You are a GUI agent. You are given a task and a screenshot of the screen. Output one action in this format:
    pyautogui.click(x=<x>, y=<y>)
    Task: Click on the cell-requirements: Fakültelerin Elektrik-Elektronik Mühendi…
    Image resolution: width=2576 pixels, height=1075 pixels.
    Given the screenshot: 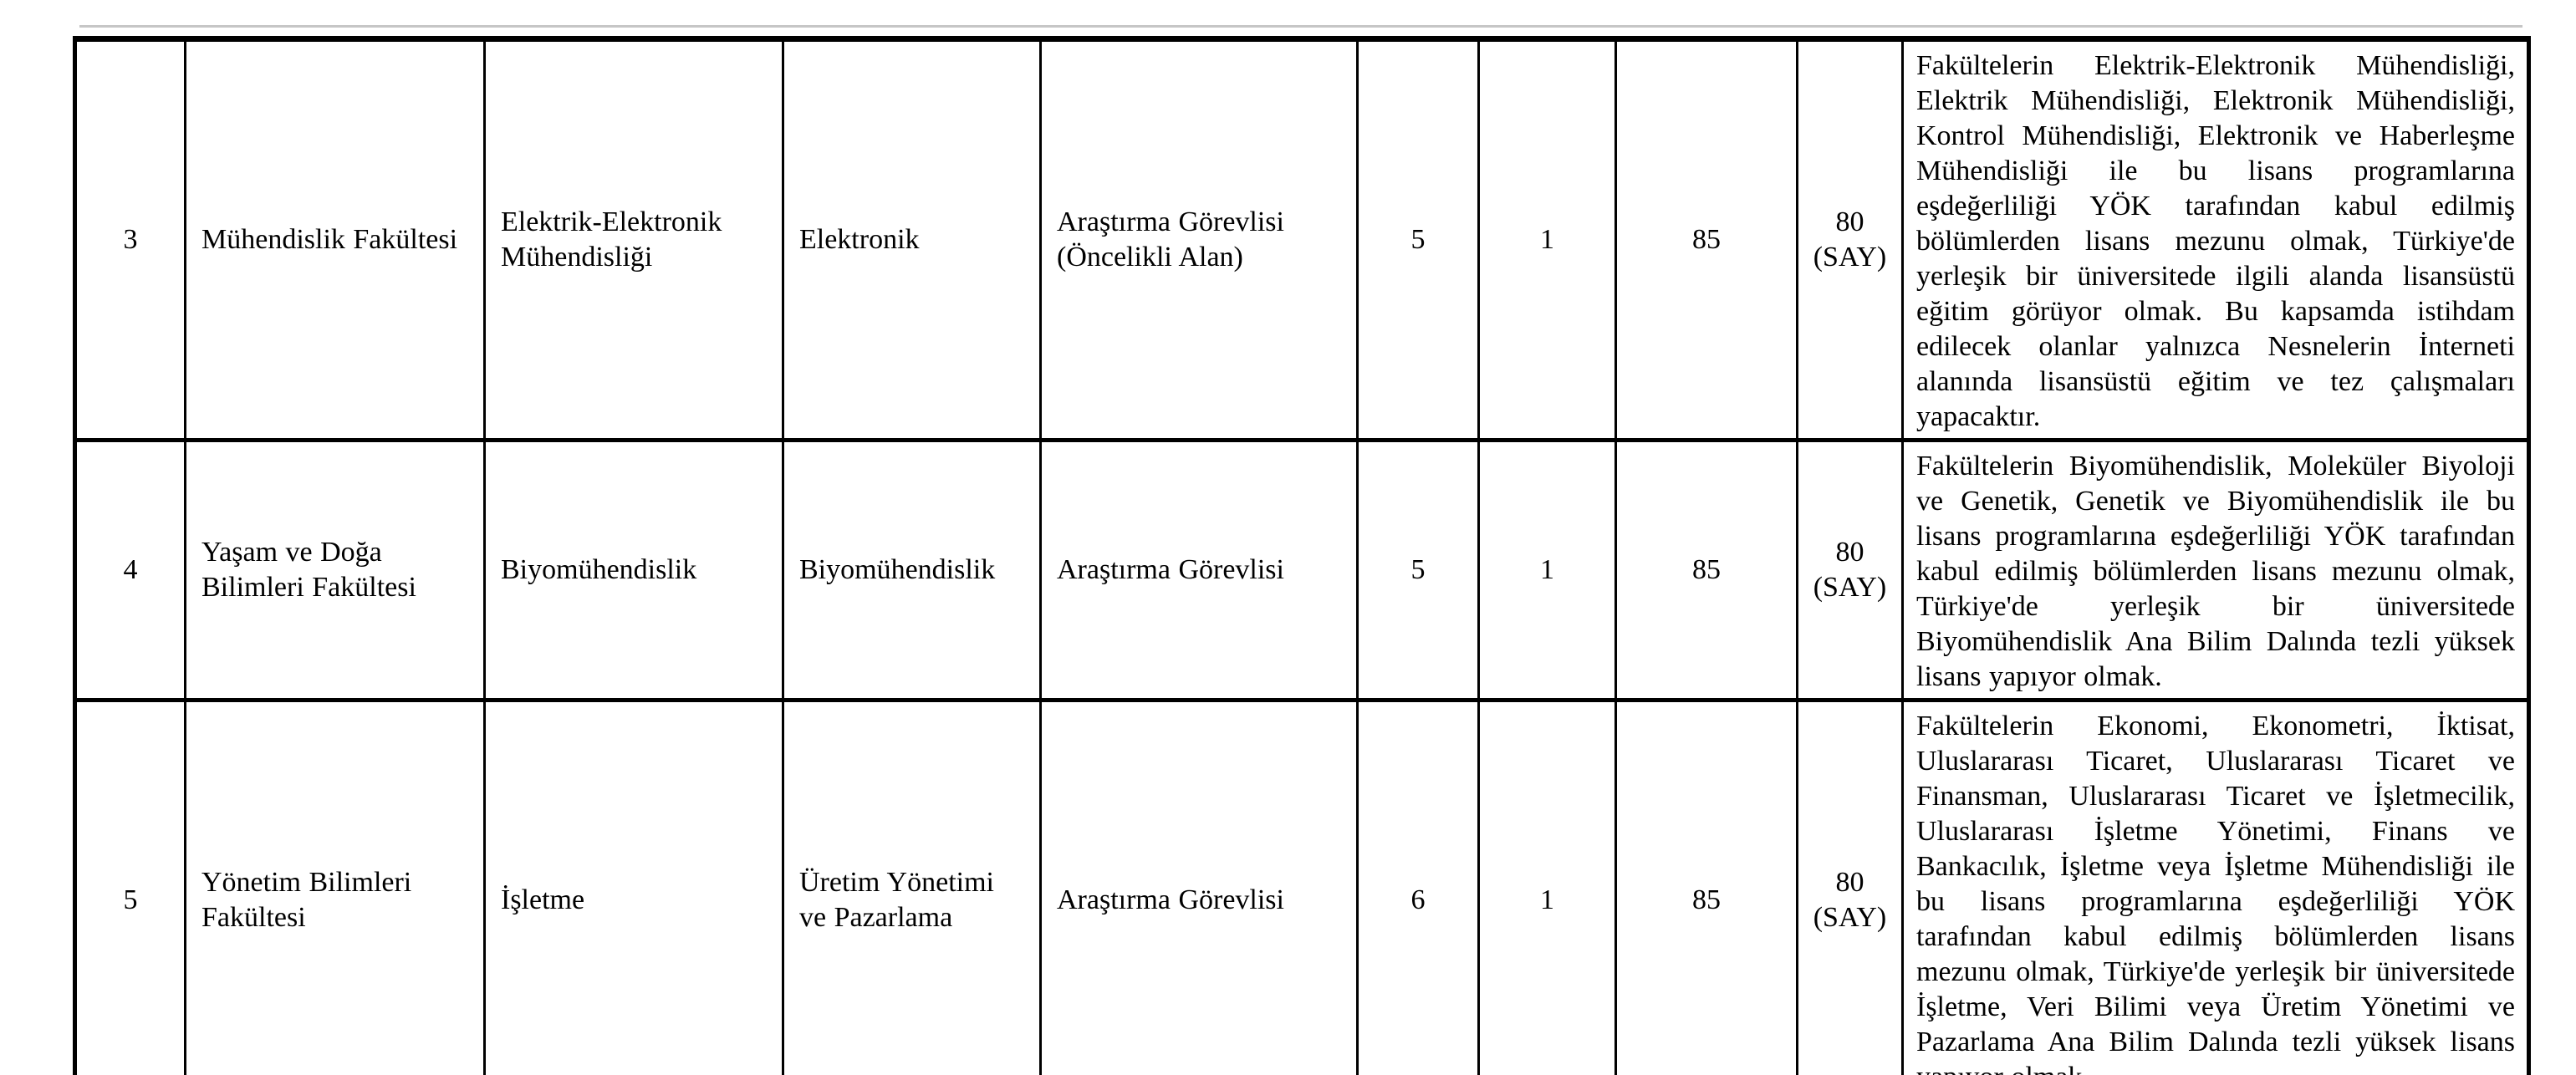 What is the action you would take?
    pyautogui.click(x=2215, y=240)
    